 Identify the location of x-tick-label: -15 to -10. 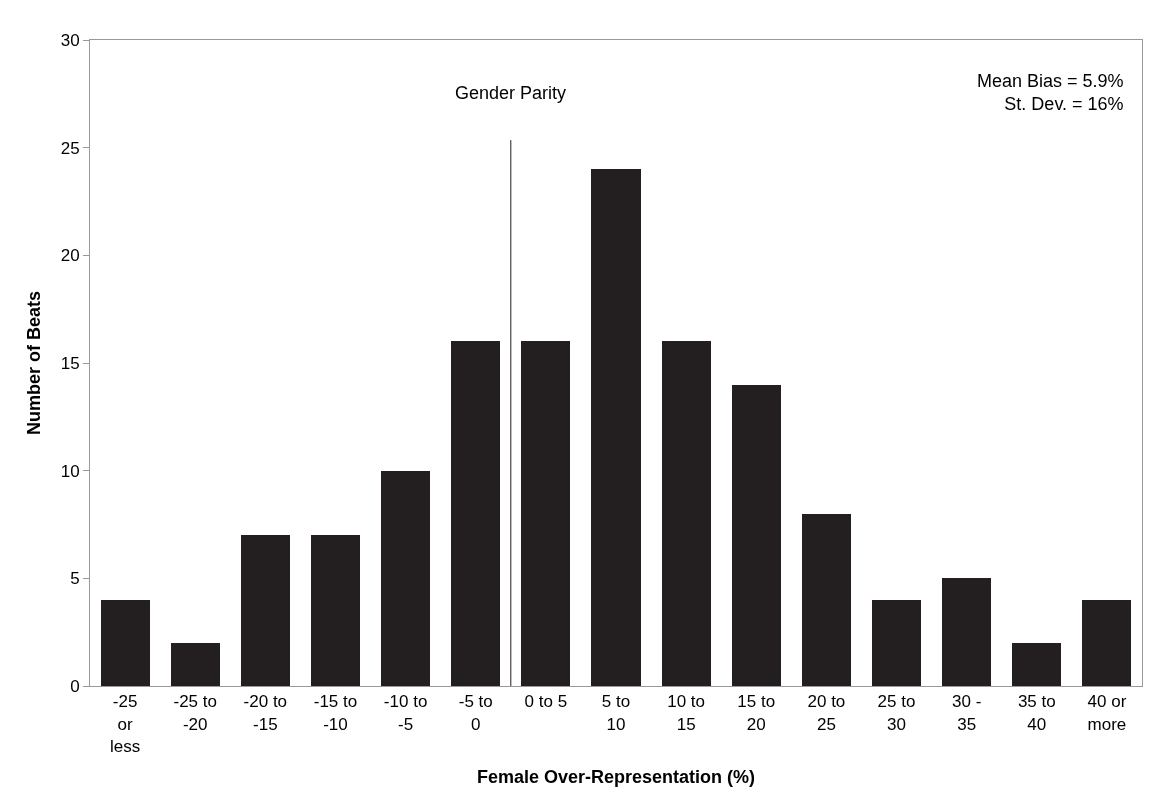
(335, 713).